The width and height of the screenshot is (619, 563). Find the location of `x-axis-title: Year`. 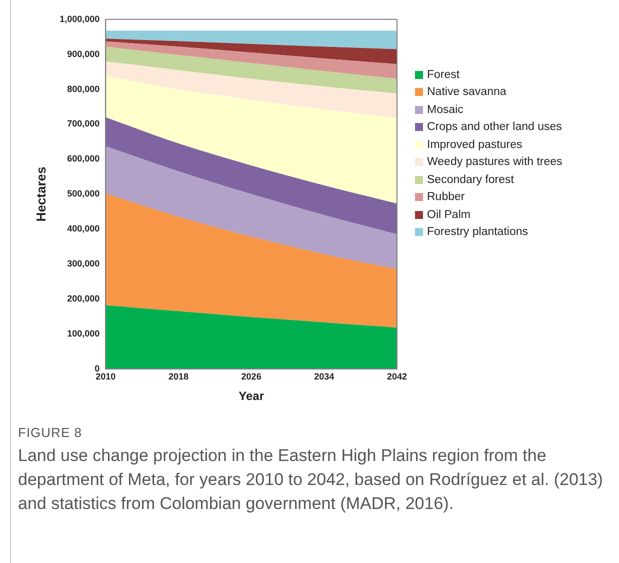

x-axis-title: Year is located at coordinates (251, 396).